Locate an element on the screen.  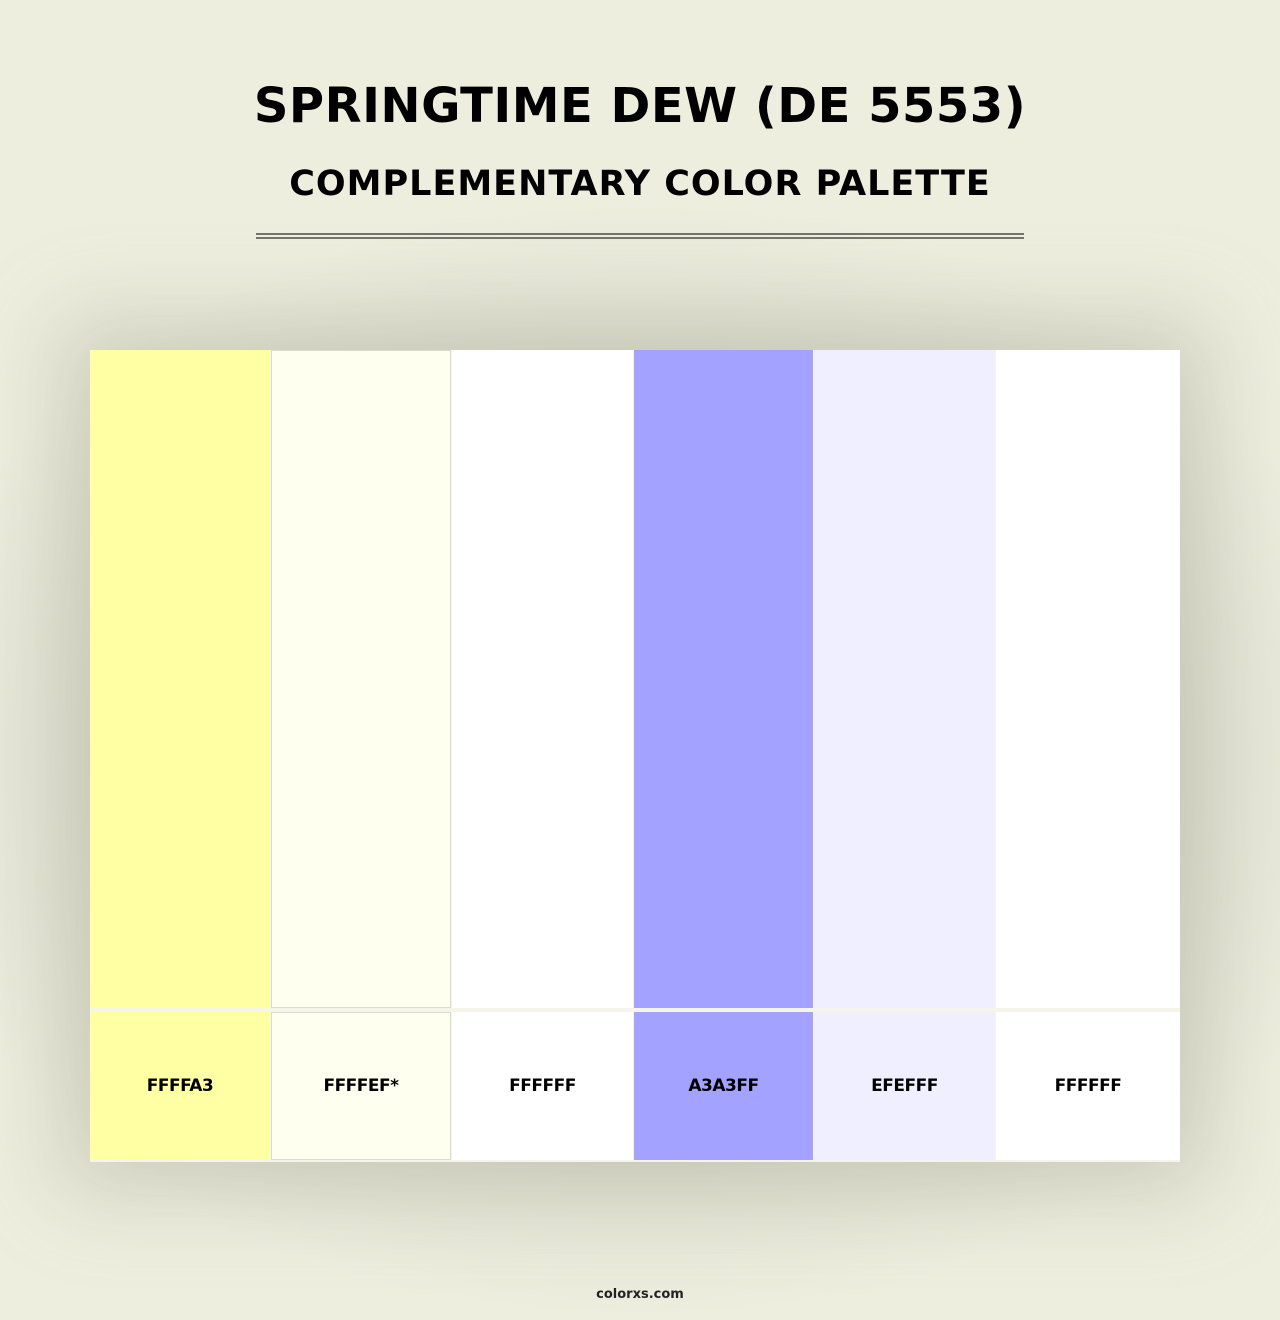
swatch-column: FFFFEF* is located at coordinates (361, 756).